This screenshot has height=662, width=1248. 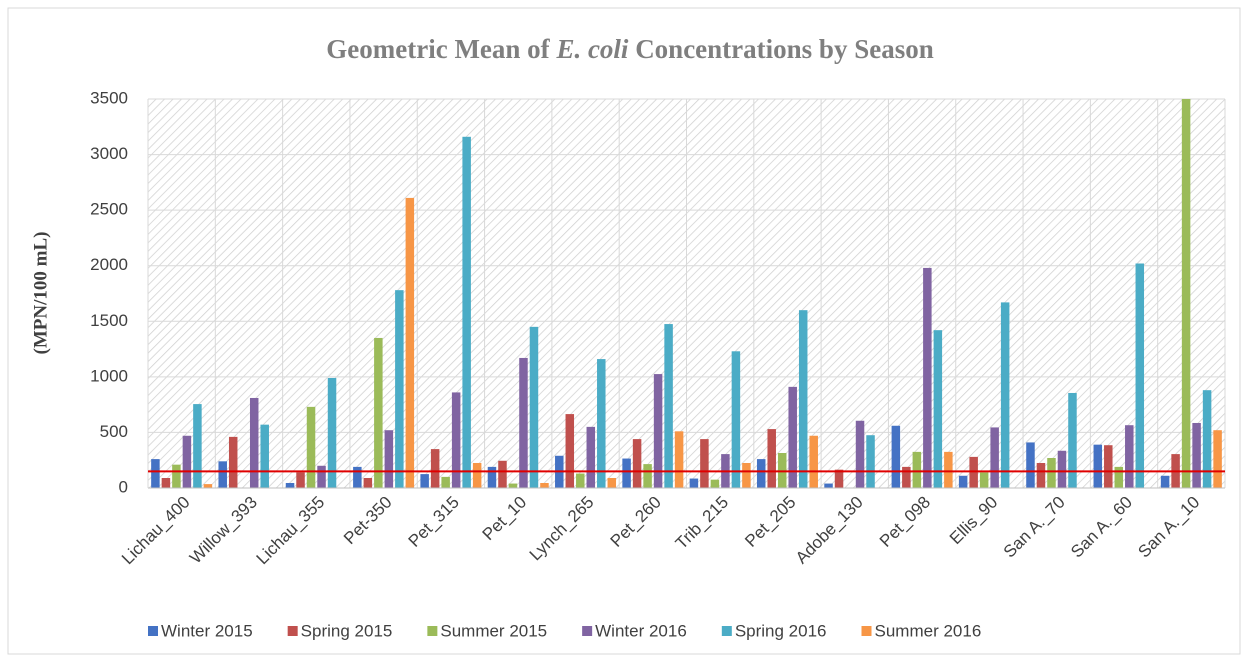 What do you see at coordinates (207, 630) in the screenshot?
I see `legend-label: Winter 2015` at bounding box center [207, 630].